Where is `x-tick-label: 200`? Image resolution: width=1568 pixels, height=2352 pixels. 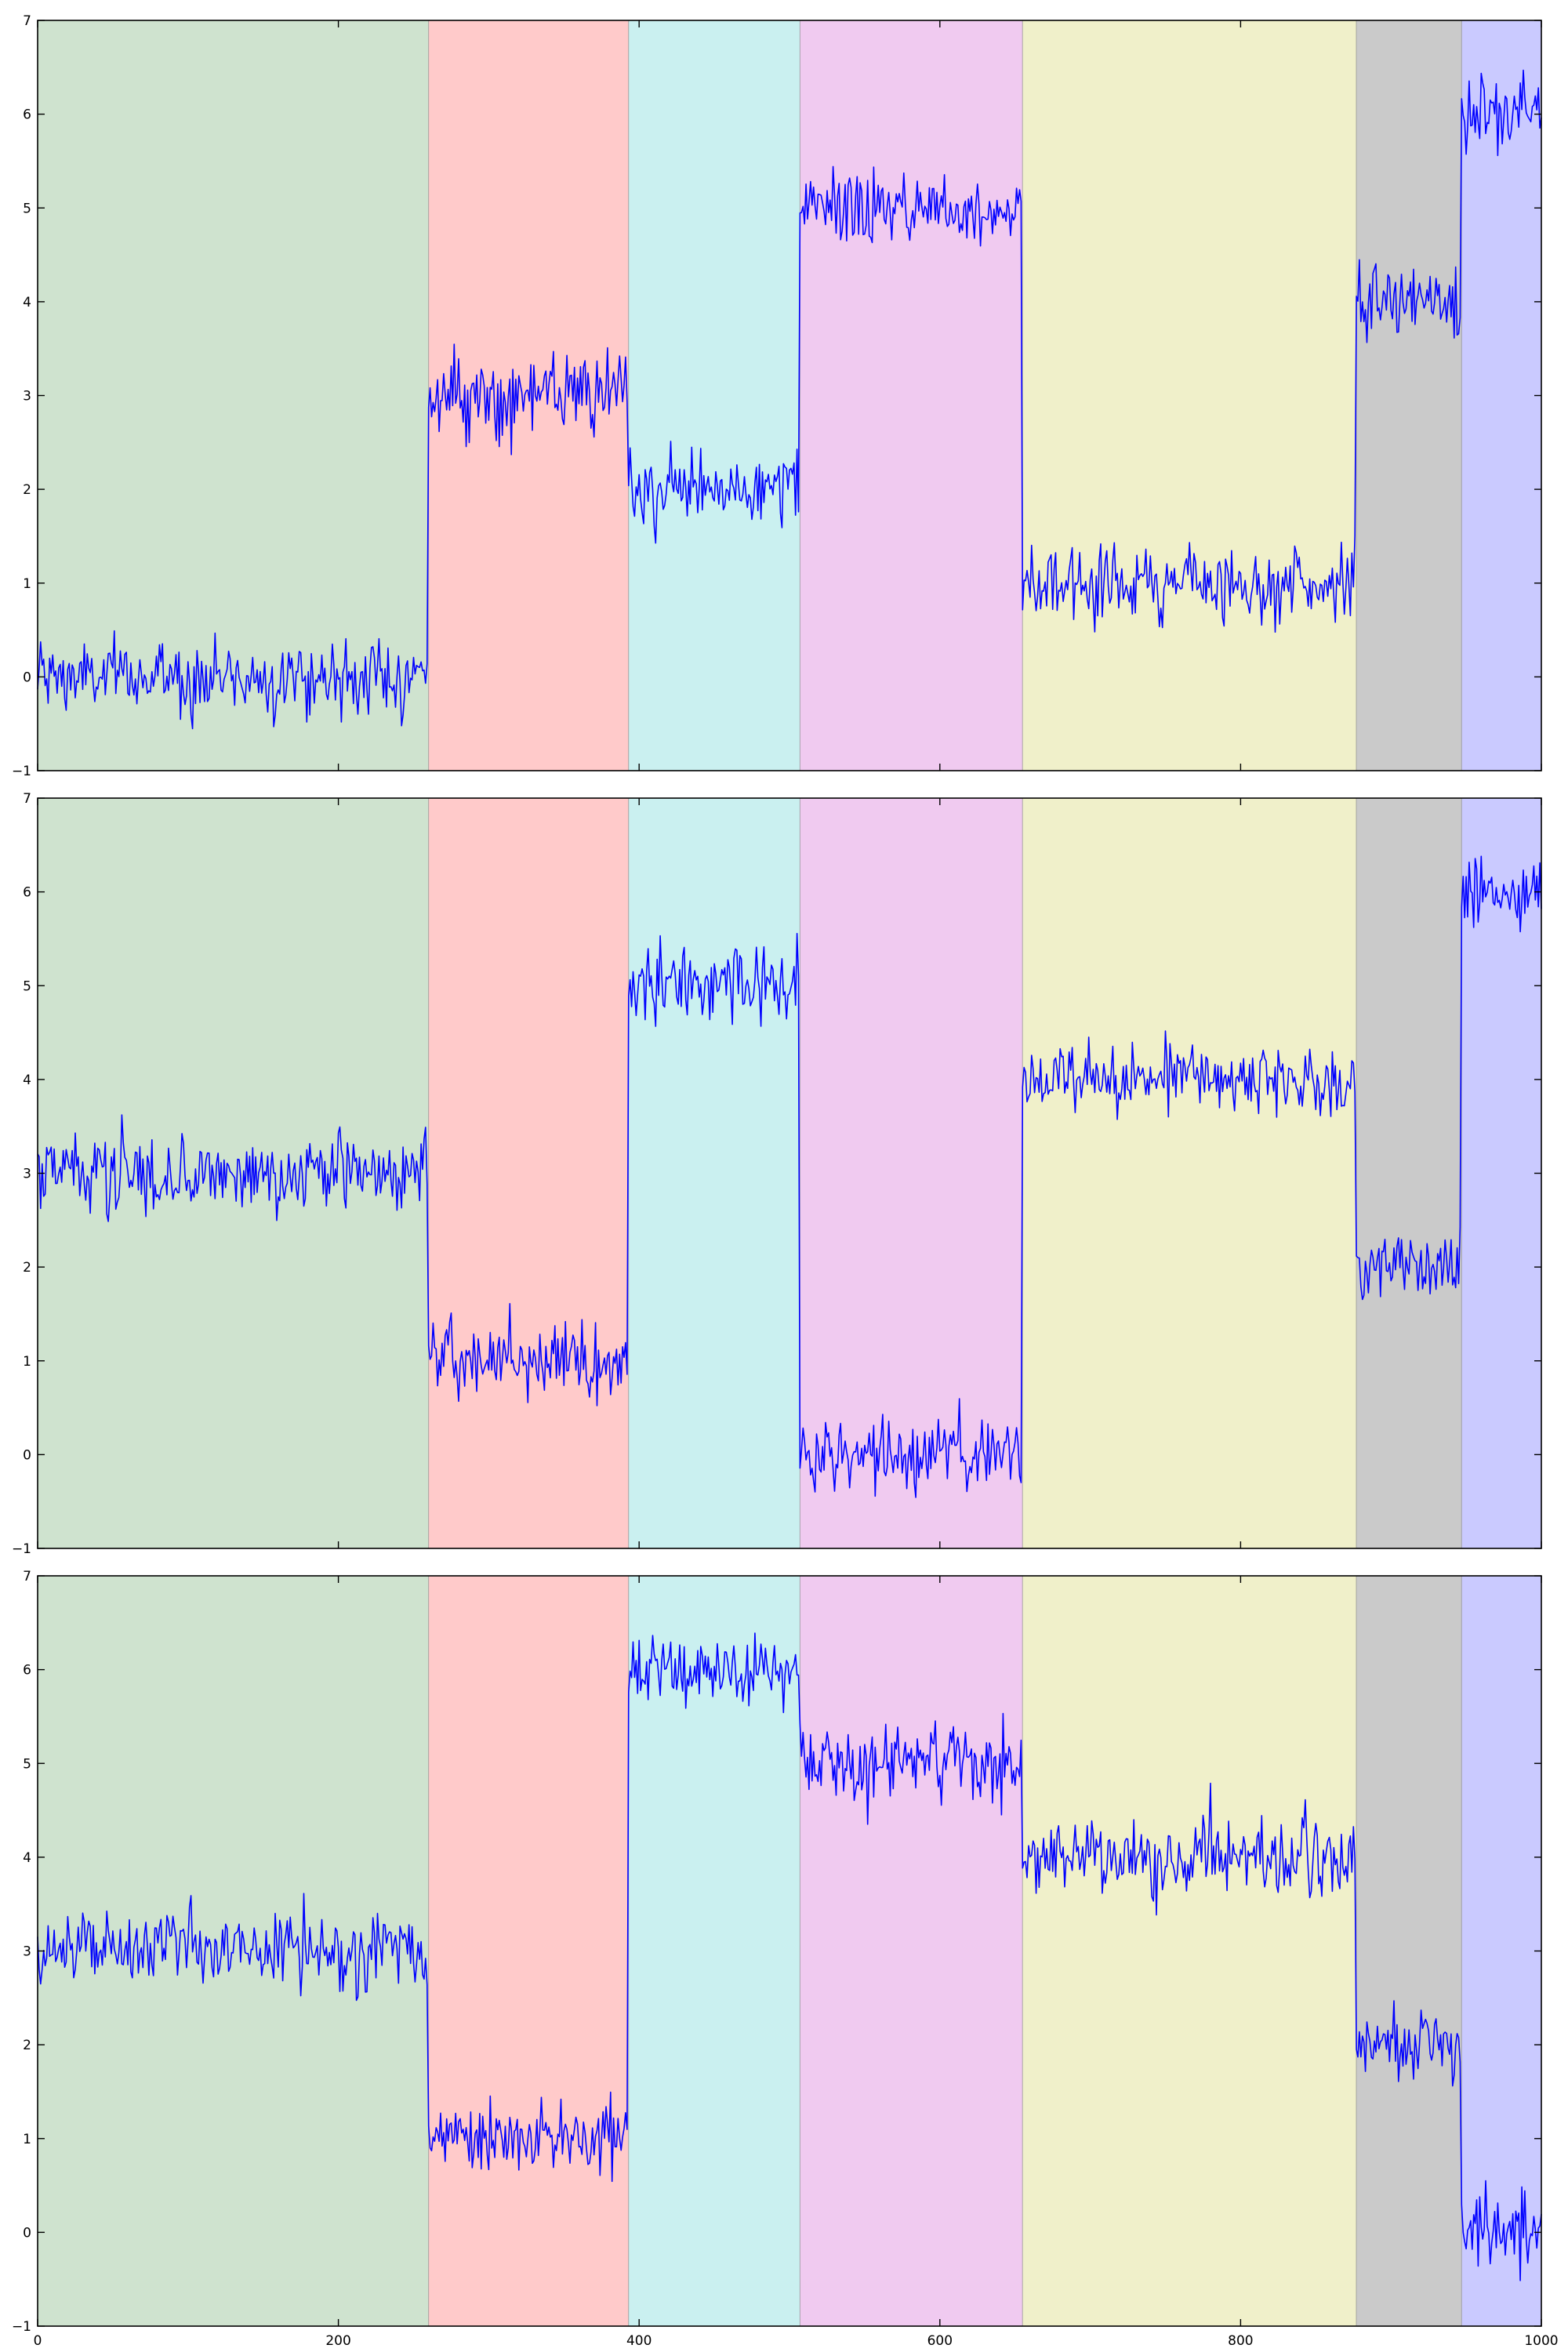 x-tick-label: 200 is located at coordinates (337, 2341).